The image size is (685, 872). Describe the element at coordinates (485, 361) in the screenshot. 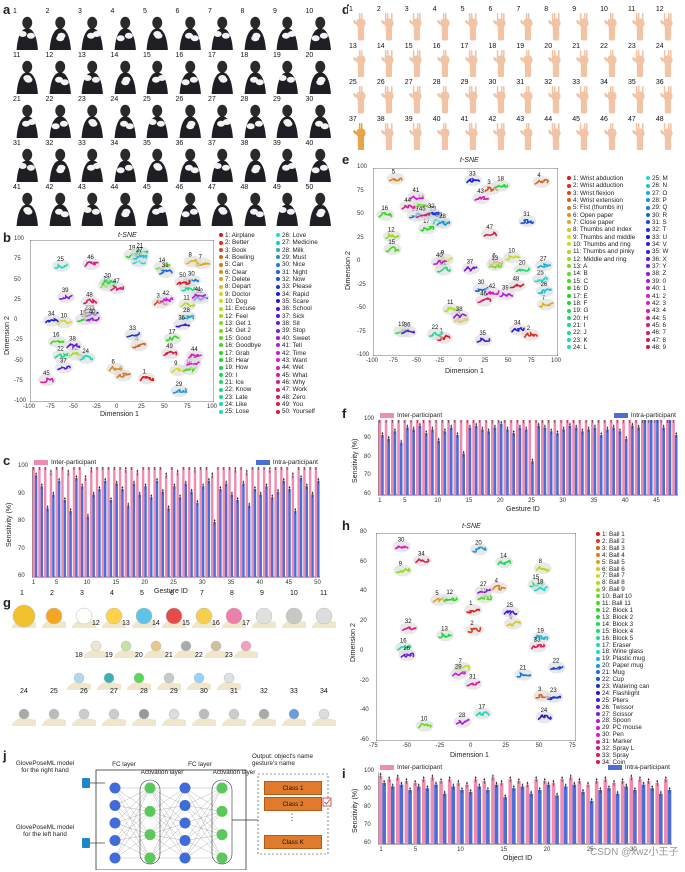

I see `x-tick-label: 25` at that location.